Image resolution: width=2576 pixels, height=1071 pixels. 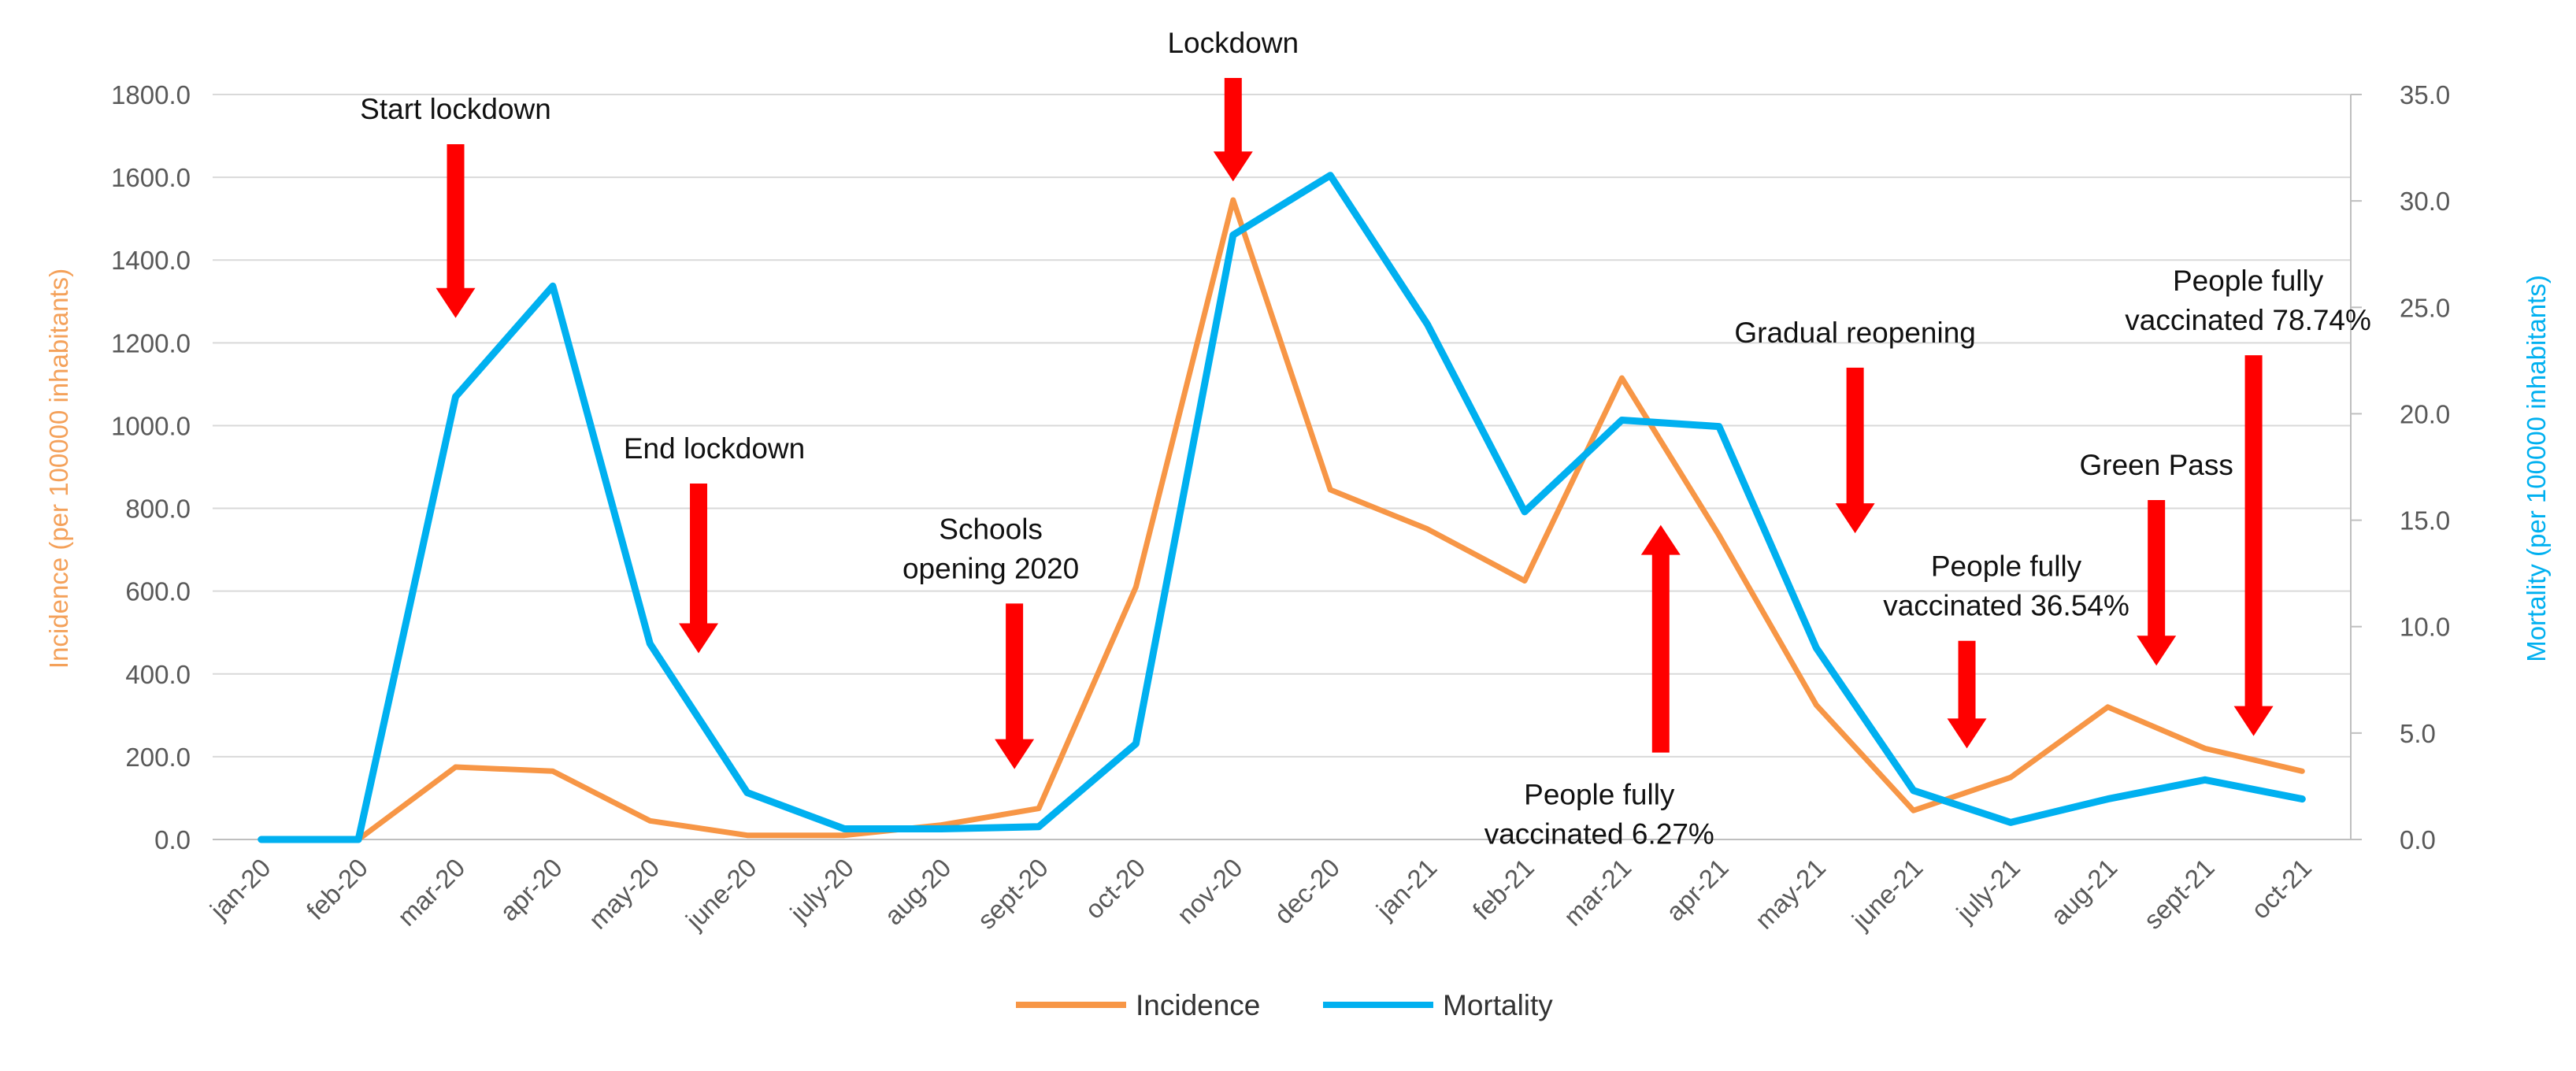 What do you see at coordinates (2248, 320) in the screenshot?
I see `annotation-label: vaccinated 78.74%` at bounding box center [2248, 320].